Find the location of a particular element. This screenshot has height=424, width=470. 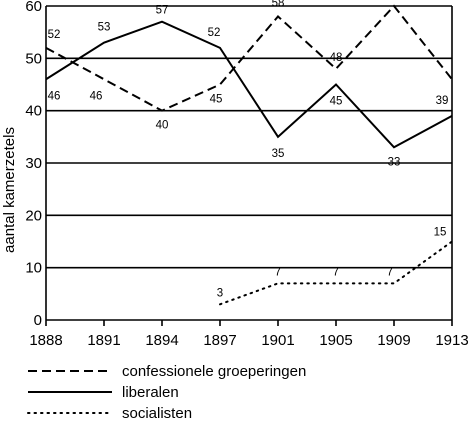

y-tick-label-30: 30 is located at coordinates (33, 163).